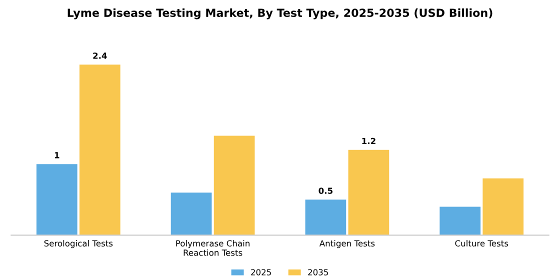 This screenshot has width=560, height=280. What do you see at coordinates (78, 244) in the screenshot?
I see `x-tick-label: Serological Tests` at bounding box center [78, 244].